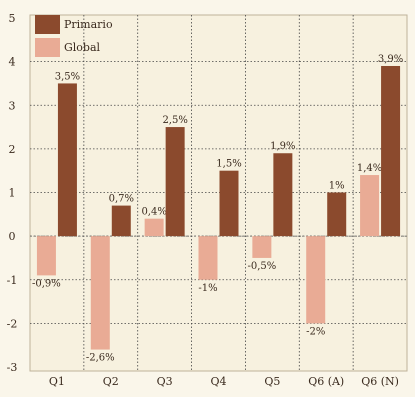 The width and height of the screenshot is (415, 397). What do you see at coordinates (165, 381) in the screenshot?
I see `x-tick-label: Q3` at bounding box center [165, 381].